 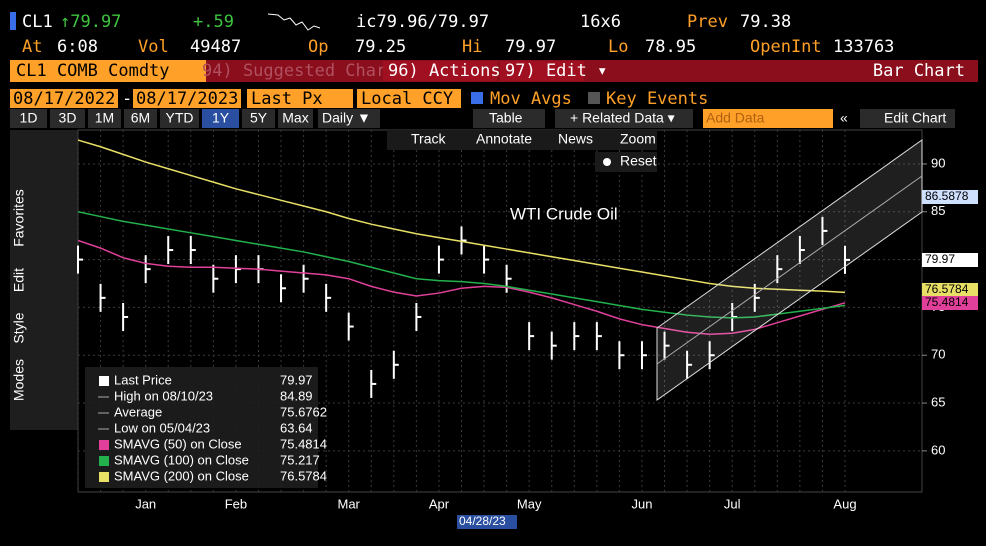 I want to click on edit-chart: Edit Chart, so click(x=915, y=118).